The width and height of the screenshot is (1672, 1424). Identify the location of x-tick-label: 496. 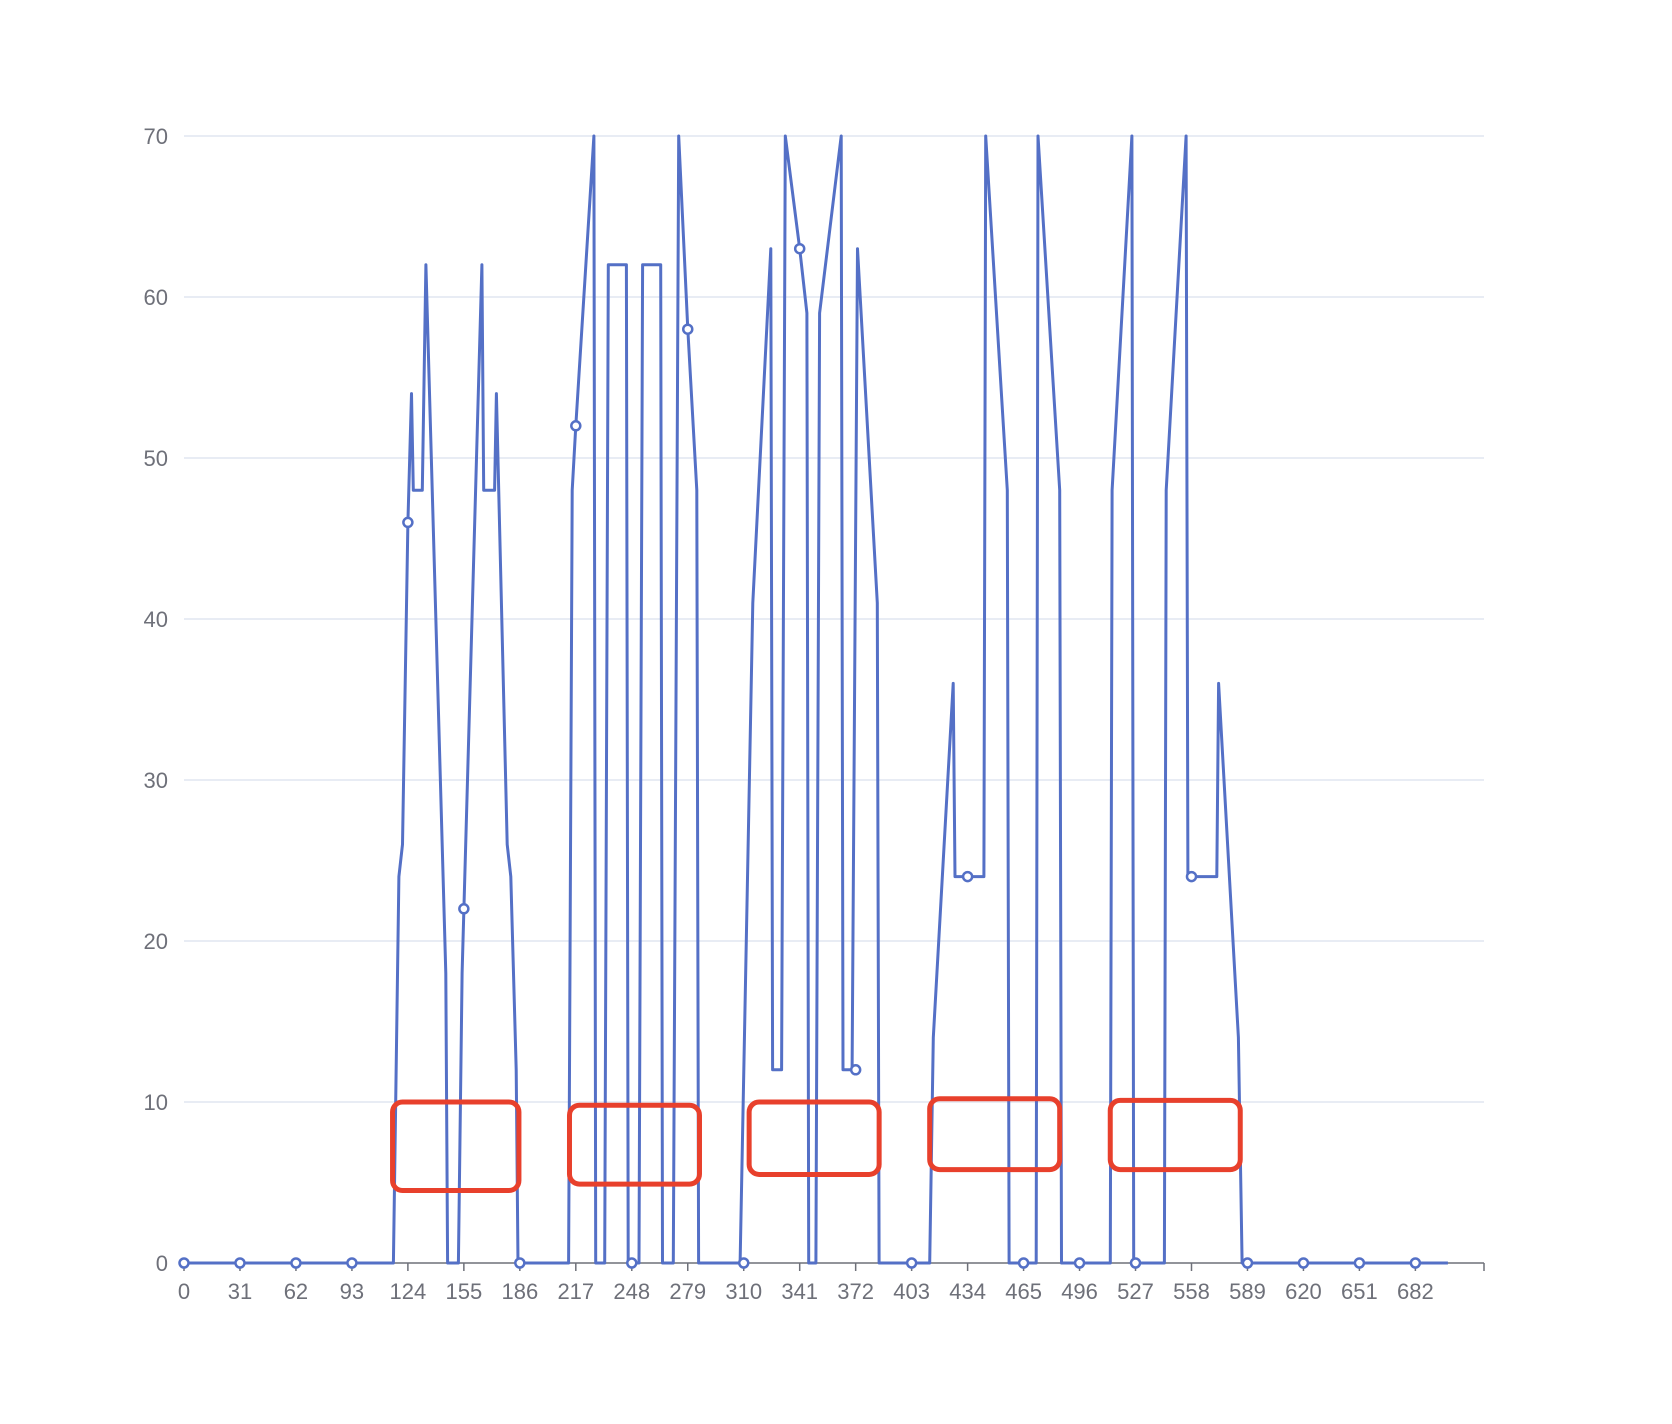
(1079, 1291).